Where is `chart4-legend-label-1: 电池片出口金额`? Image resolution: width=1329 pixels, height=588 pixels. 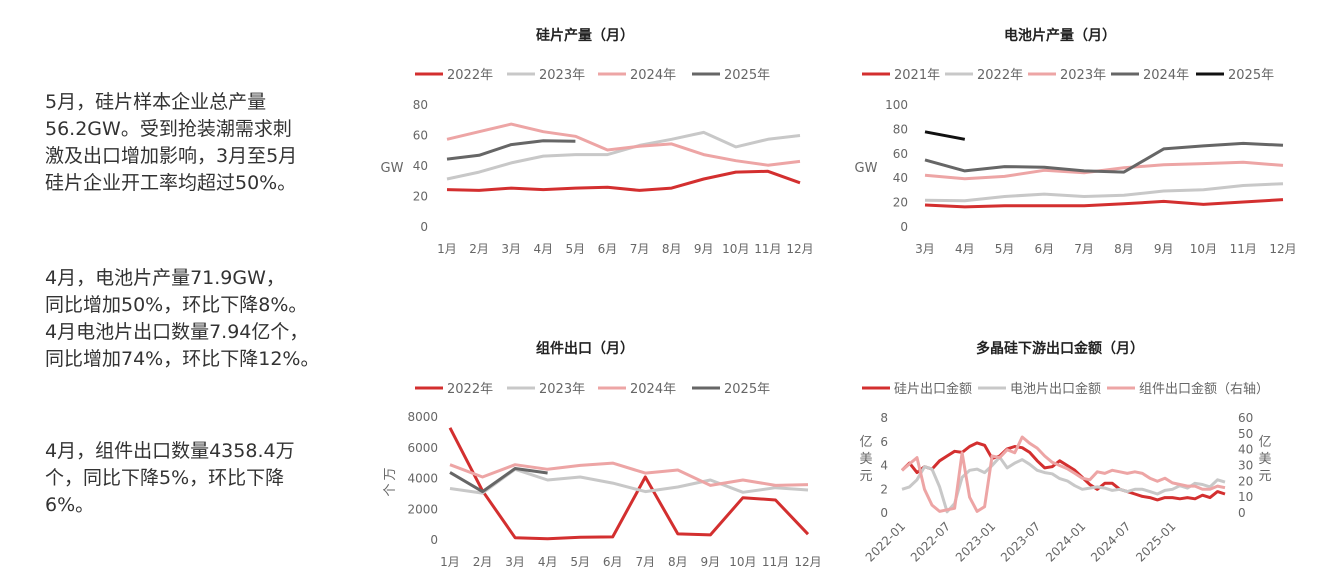 chart4-legend-label-1: 电池片出口金额 is located at coordinates (1055, 389).